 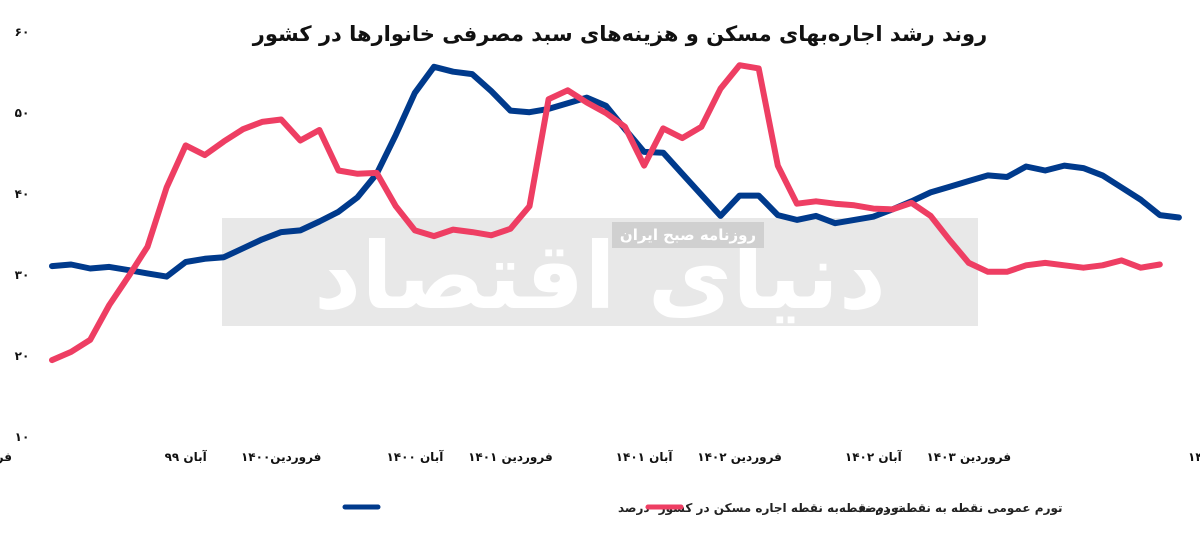 What do you see at coordinates (186, 456) in the screenshot?
I see `x-tick-label: آبان ۹۹` at bounding box center [186, 456].